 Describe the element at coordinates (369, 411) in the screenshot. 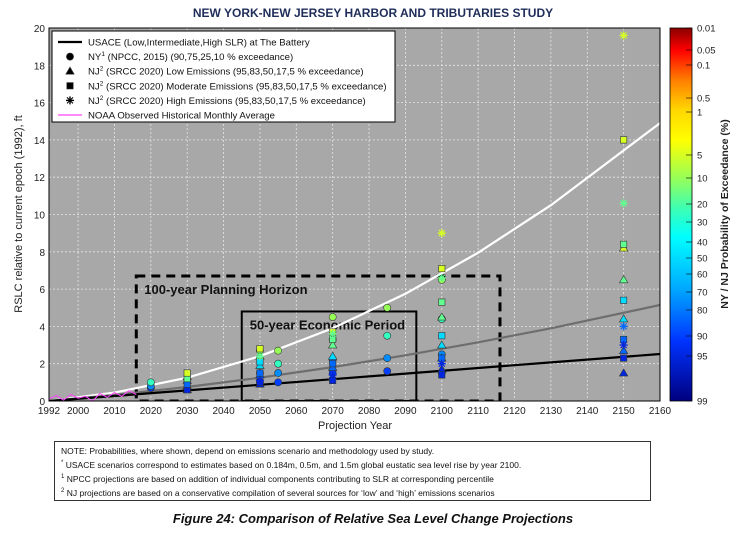

I see `x-tick-label: 2080` at that location.